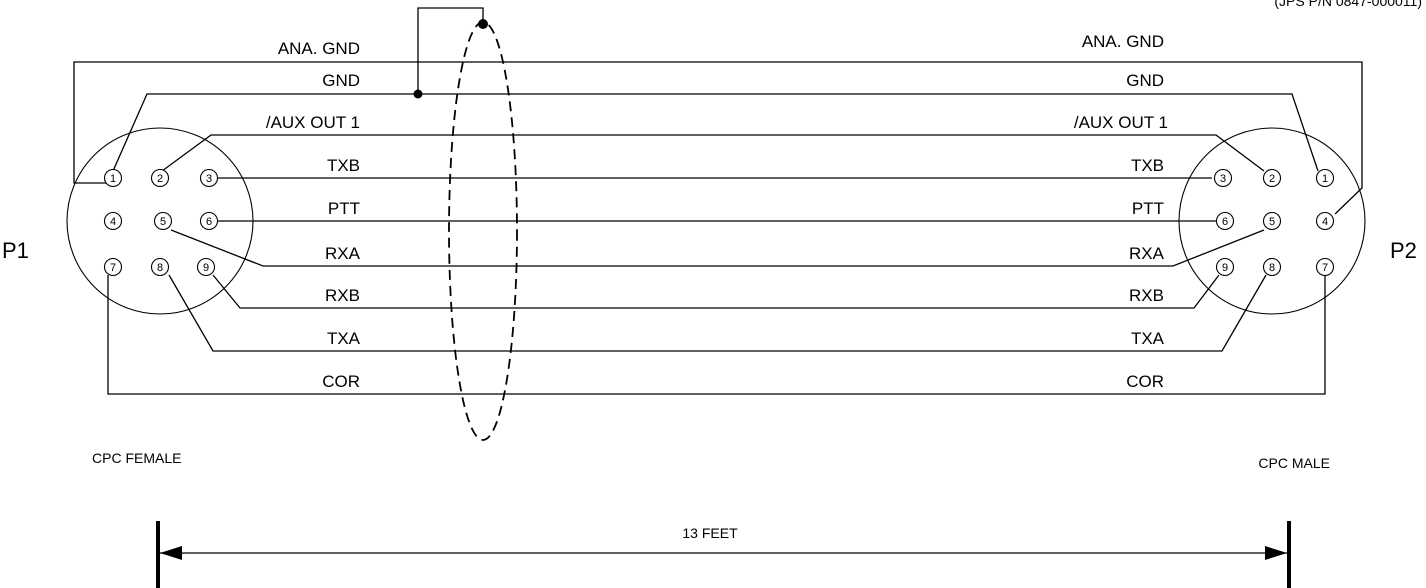  What do you see at coordinates (15, 250) in the screenshot?
I see `p1-label: P1` at bounding box center [15, 250].